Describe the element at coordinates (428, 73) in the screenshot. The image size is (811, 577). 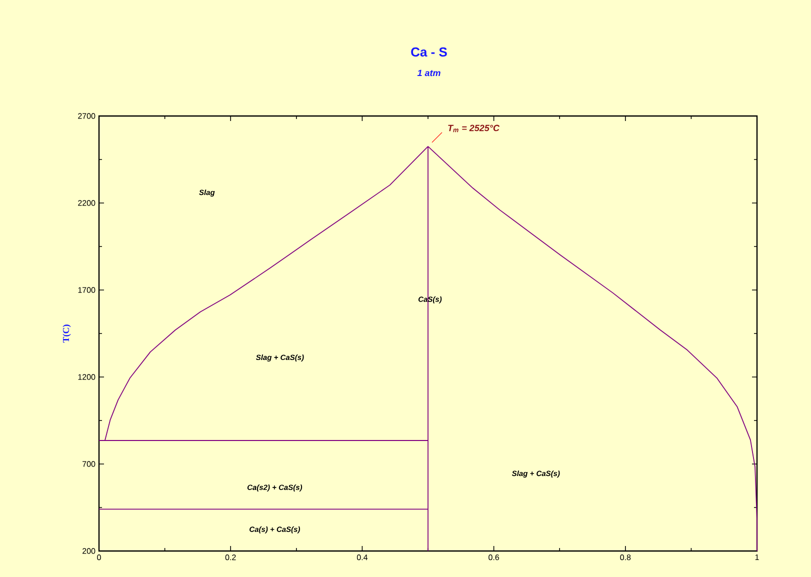
I see `chart-subtitle: 1 atm` at that location.